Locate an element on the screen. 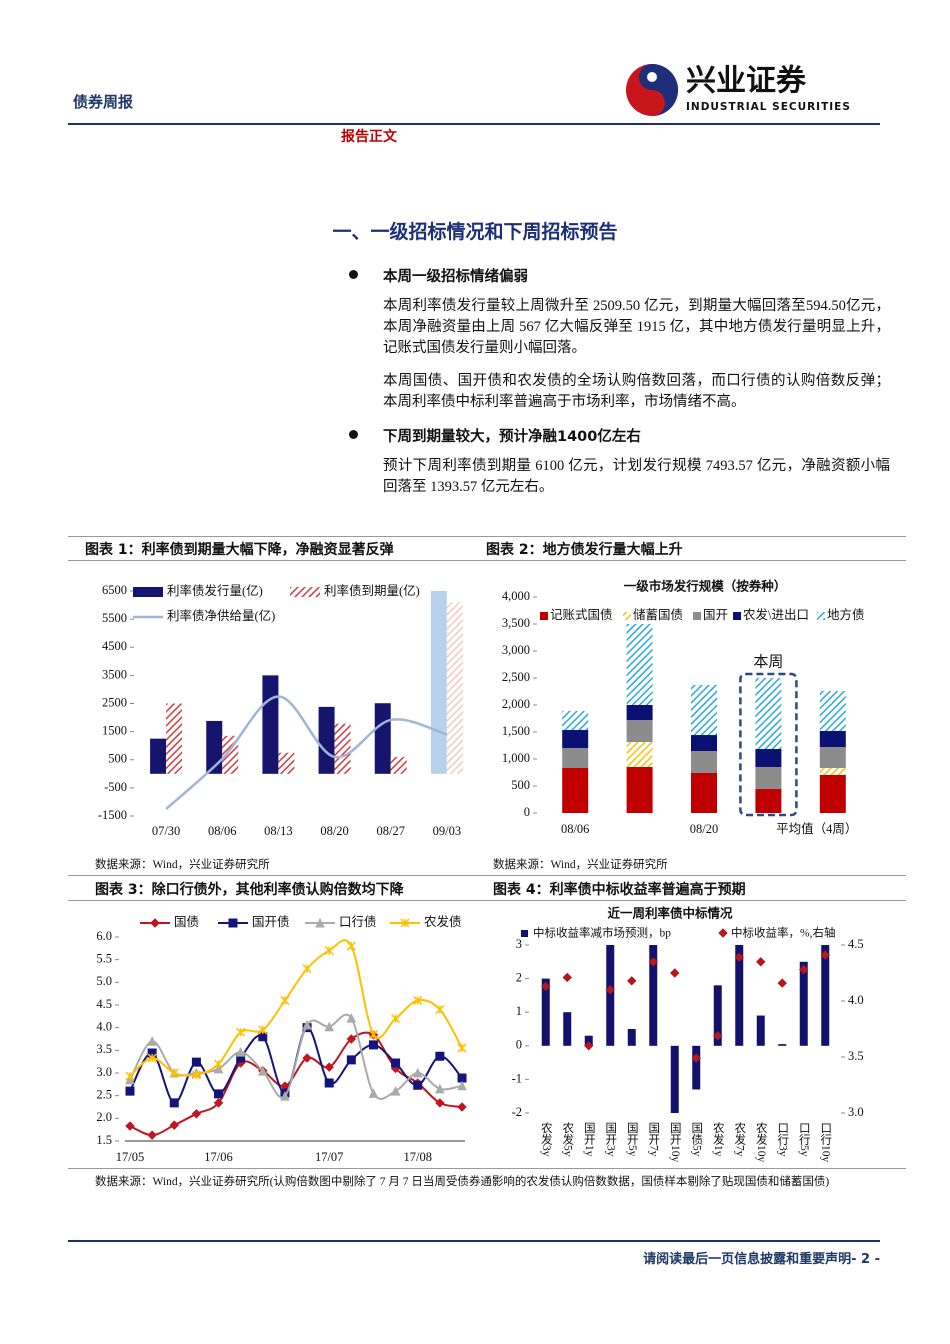 This screenshot has width=950, height=1344. y-tick-label: 1.5 is located at coordinates (104, 1140).